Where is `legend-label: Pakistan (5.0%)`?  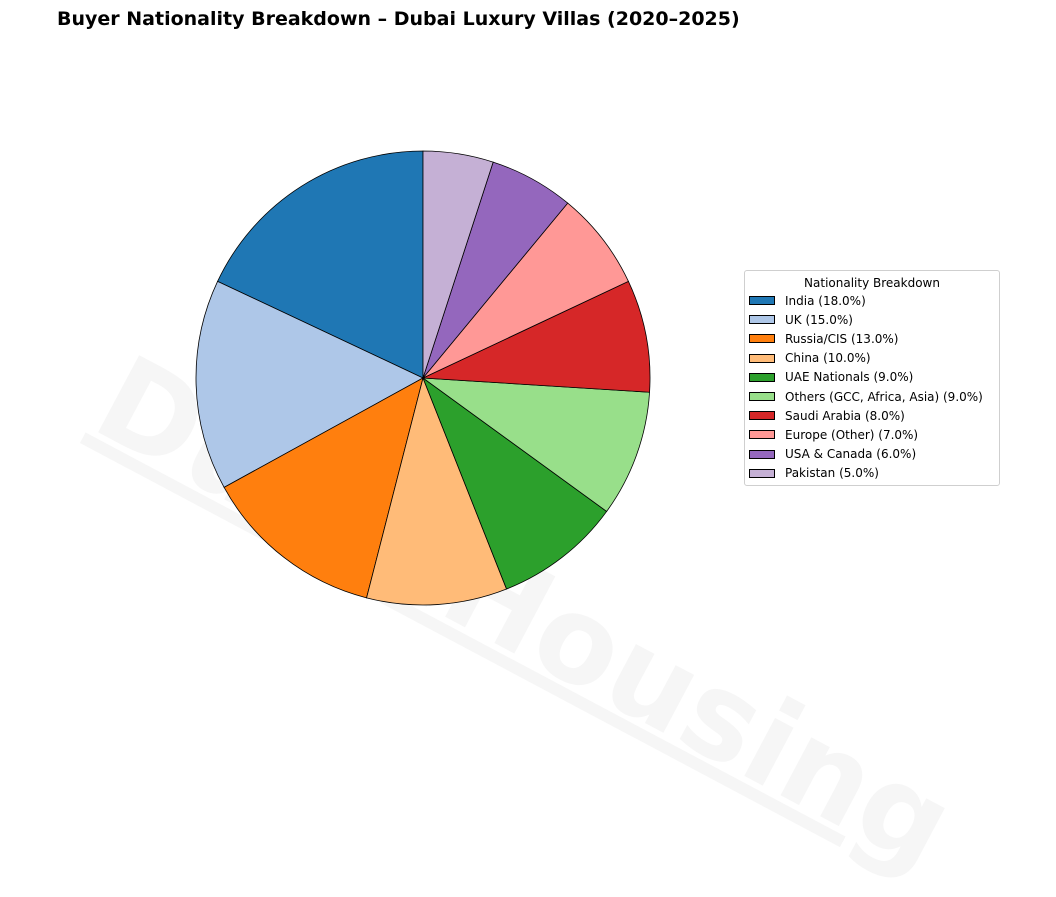 legend-label: Pakistan (5.0%) is located at coordinates (832, 473).